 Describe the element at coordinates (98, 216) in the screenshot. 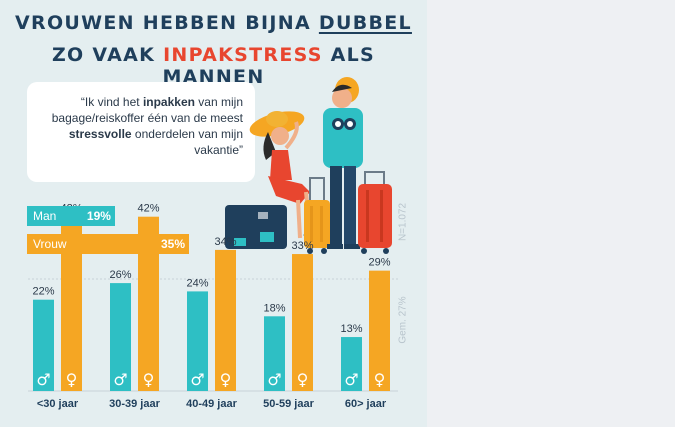

I see `gender-bar-value: 19%` at that location.